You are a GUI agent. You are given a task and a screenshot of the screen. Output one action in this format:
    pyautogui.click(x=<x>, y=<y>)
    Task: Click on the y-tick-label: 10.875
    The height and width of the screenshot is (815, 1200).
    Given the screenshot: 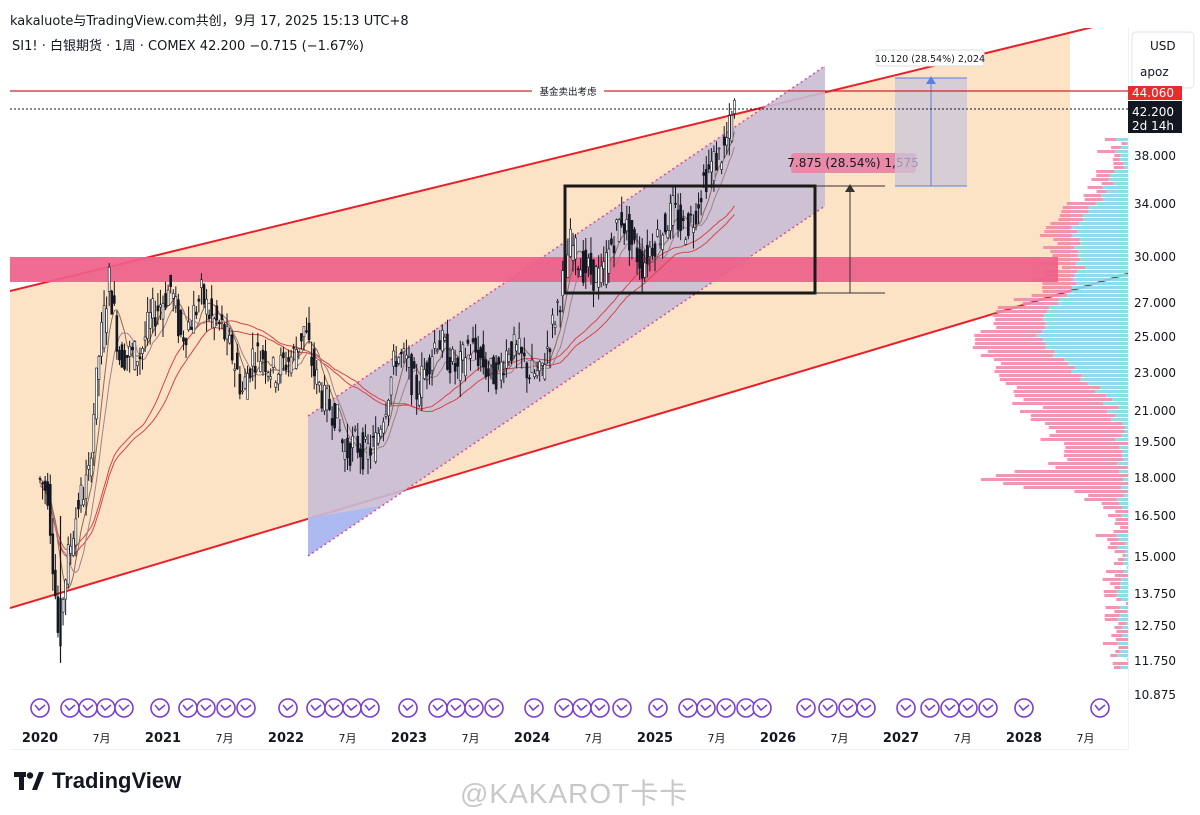 What is the action you would take?
    pyautogui.click(x=1155, y=695)
    